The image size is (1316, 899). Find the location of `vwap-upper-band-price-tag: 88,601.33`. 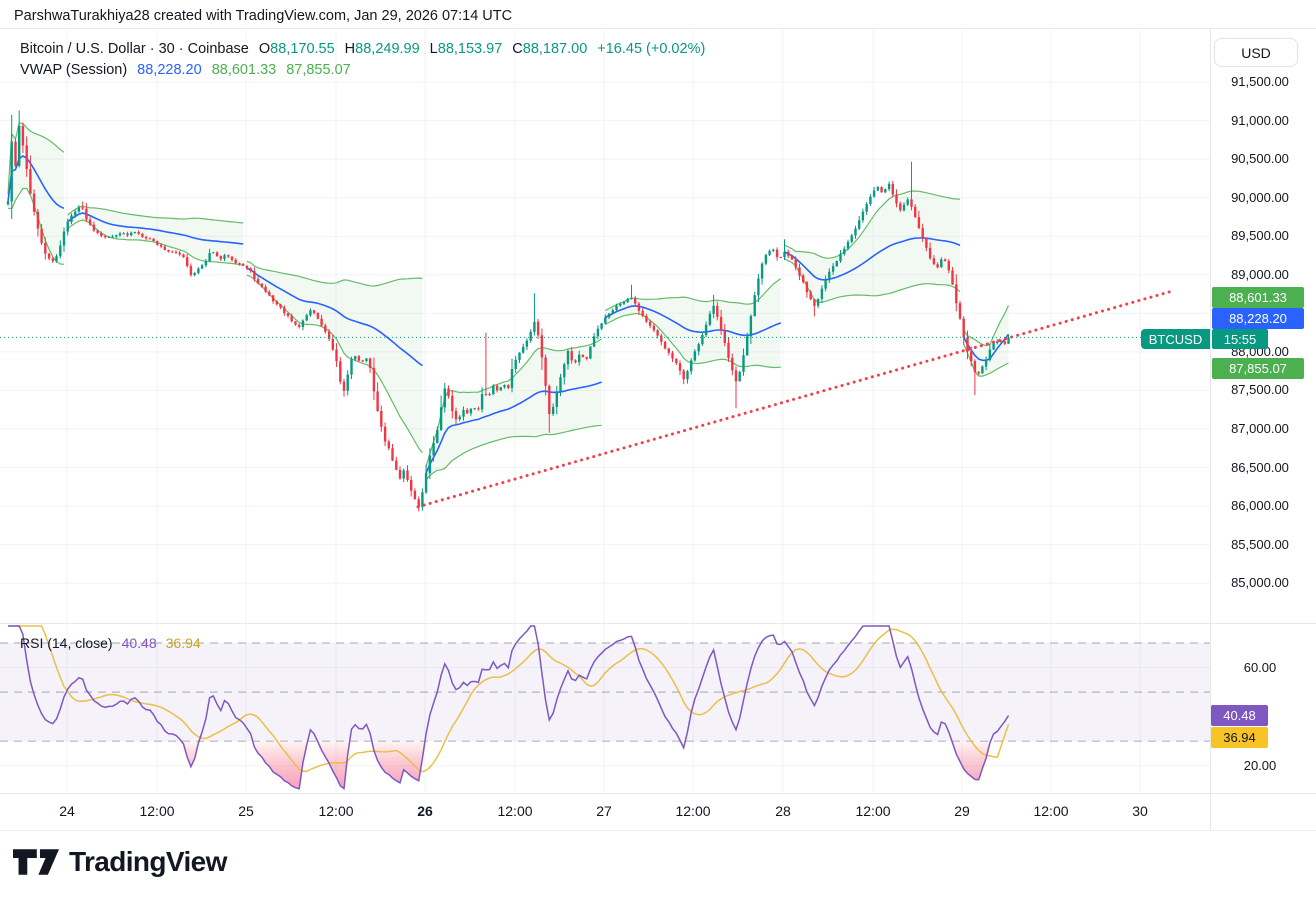

vwap-upper-band-price-tag: 88,601.33 is located at coordinates (1258, 297).